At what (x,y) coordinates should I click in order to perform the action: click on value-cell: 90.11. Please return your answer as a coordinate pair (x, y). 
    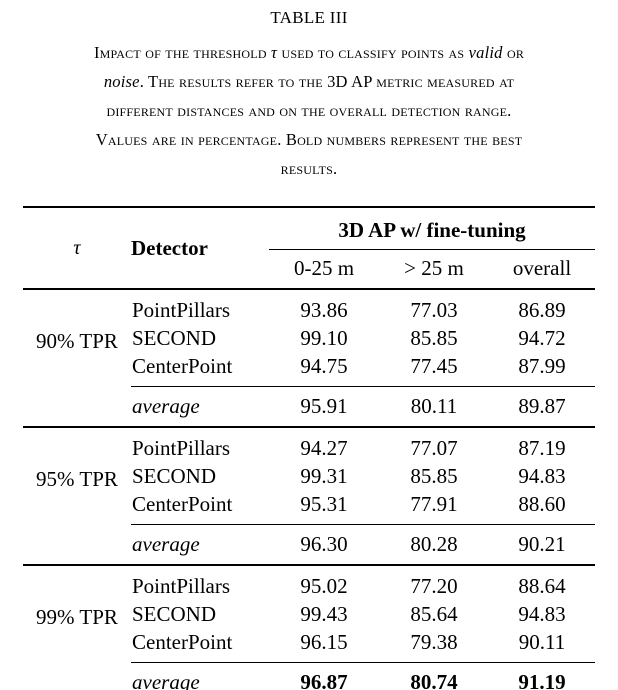
    Looking at the image, I should click on (542, 642).